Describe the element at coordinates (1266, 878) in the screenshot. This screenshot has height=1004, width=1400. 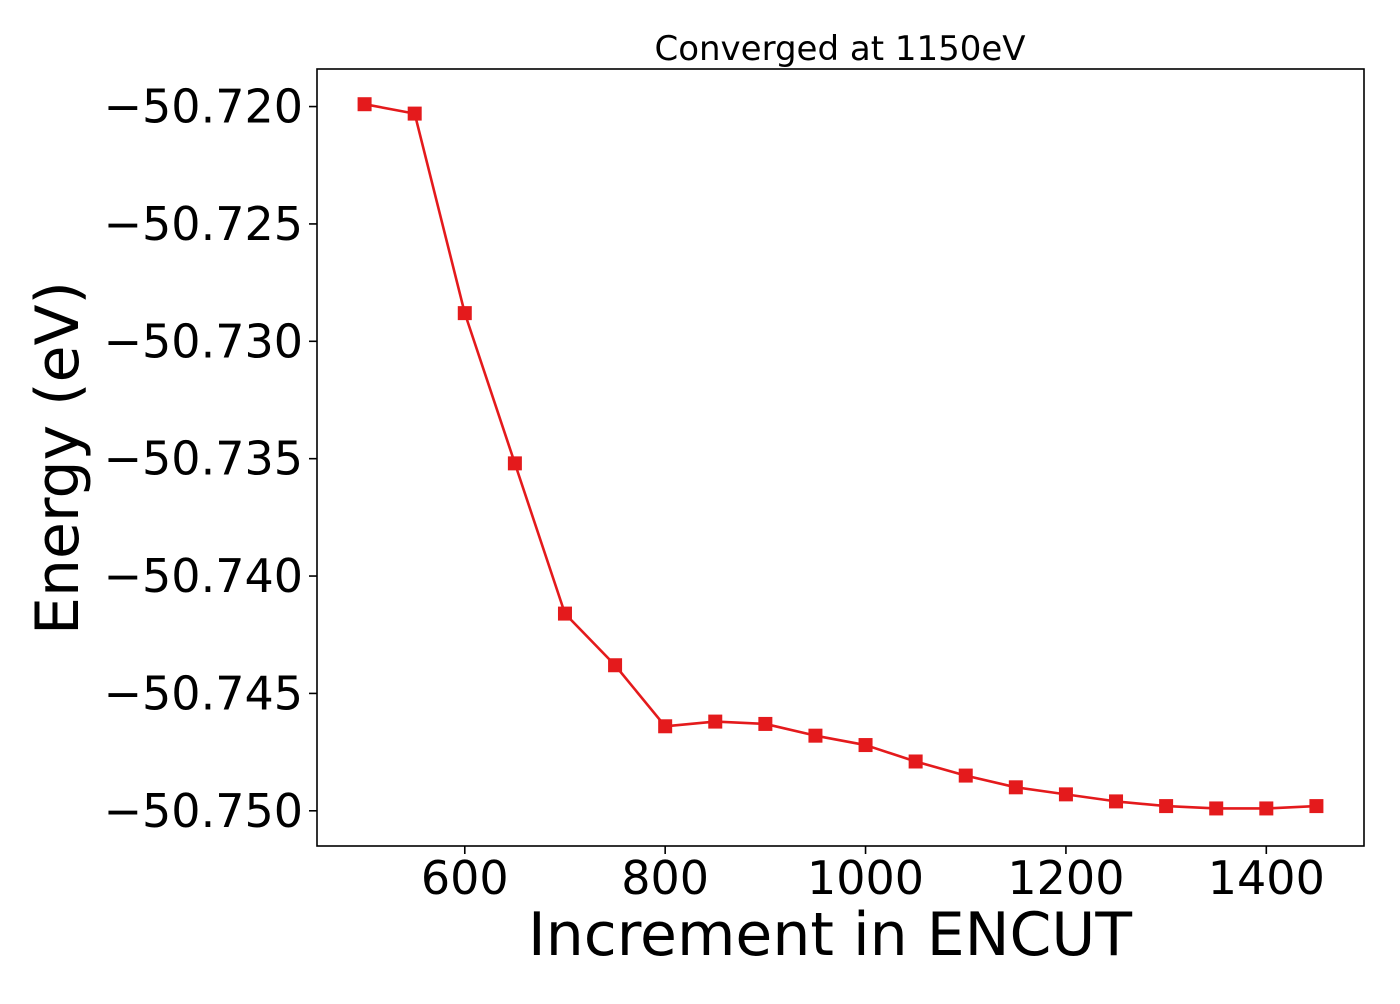
I see `x-tick-label: 1400` at that location.